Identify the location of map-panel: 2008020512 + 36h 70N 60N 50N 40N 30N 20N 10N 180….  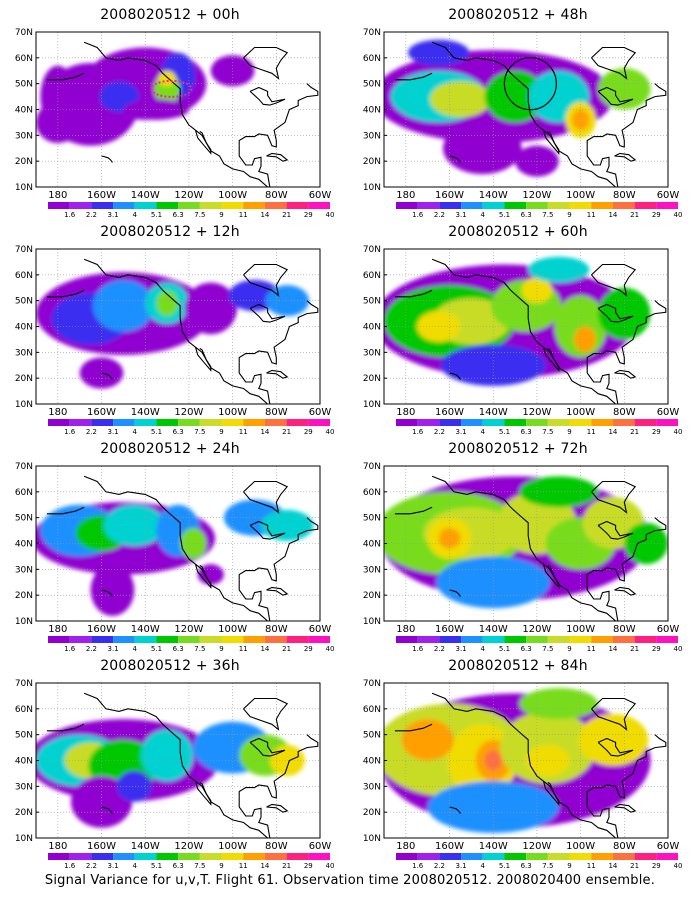
(170, 765).